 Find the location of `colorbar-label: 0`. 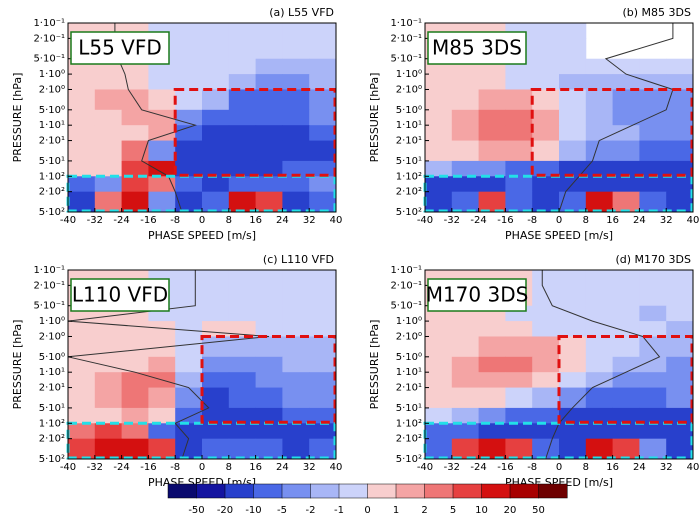

colorbar-label: 0 is located at coordinates (367, 510).